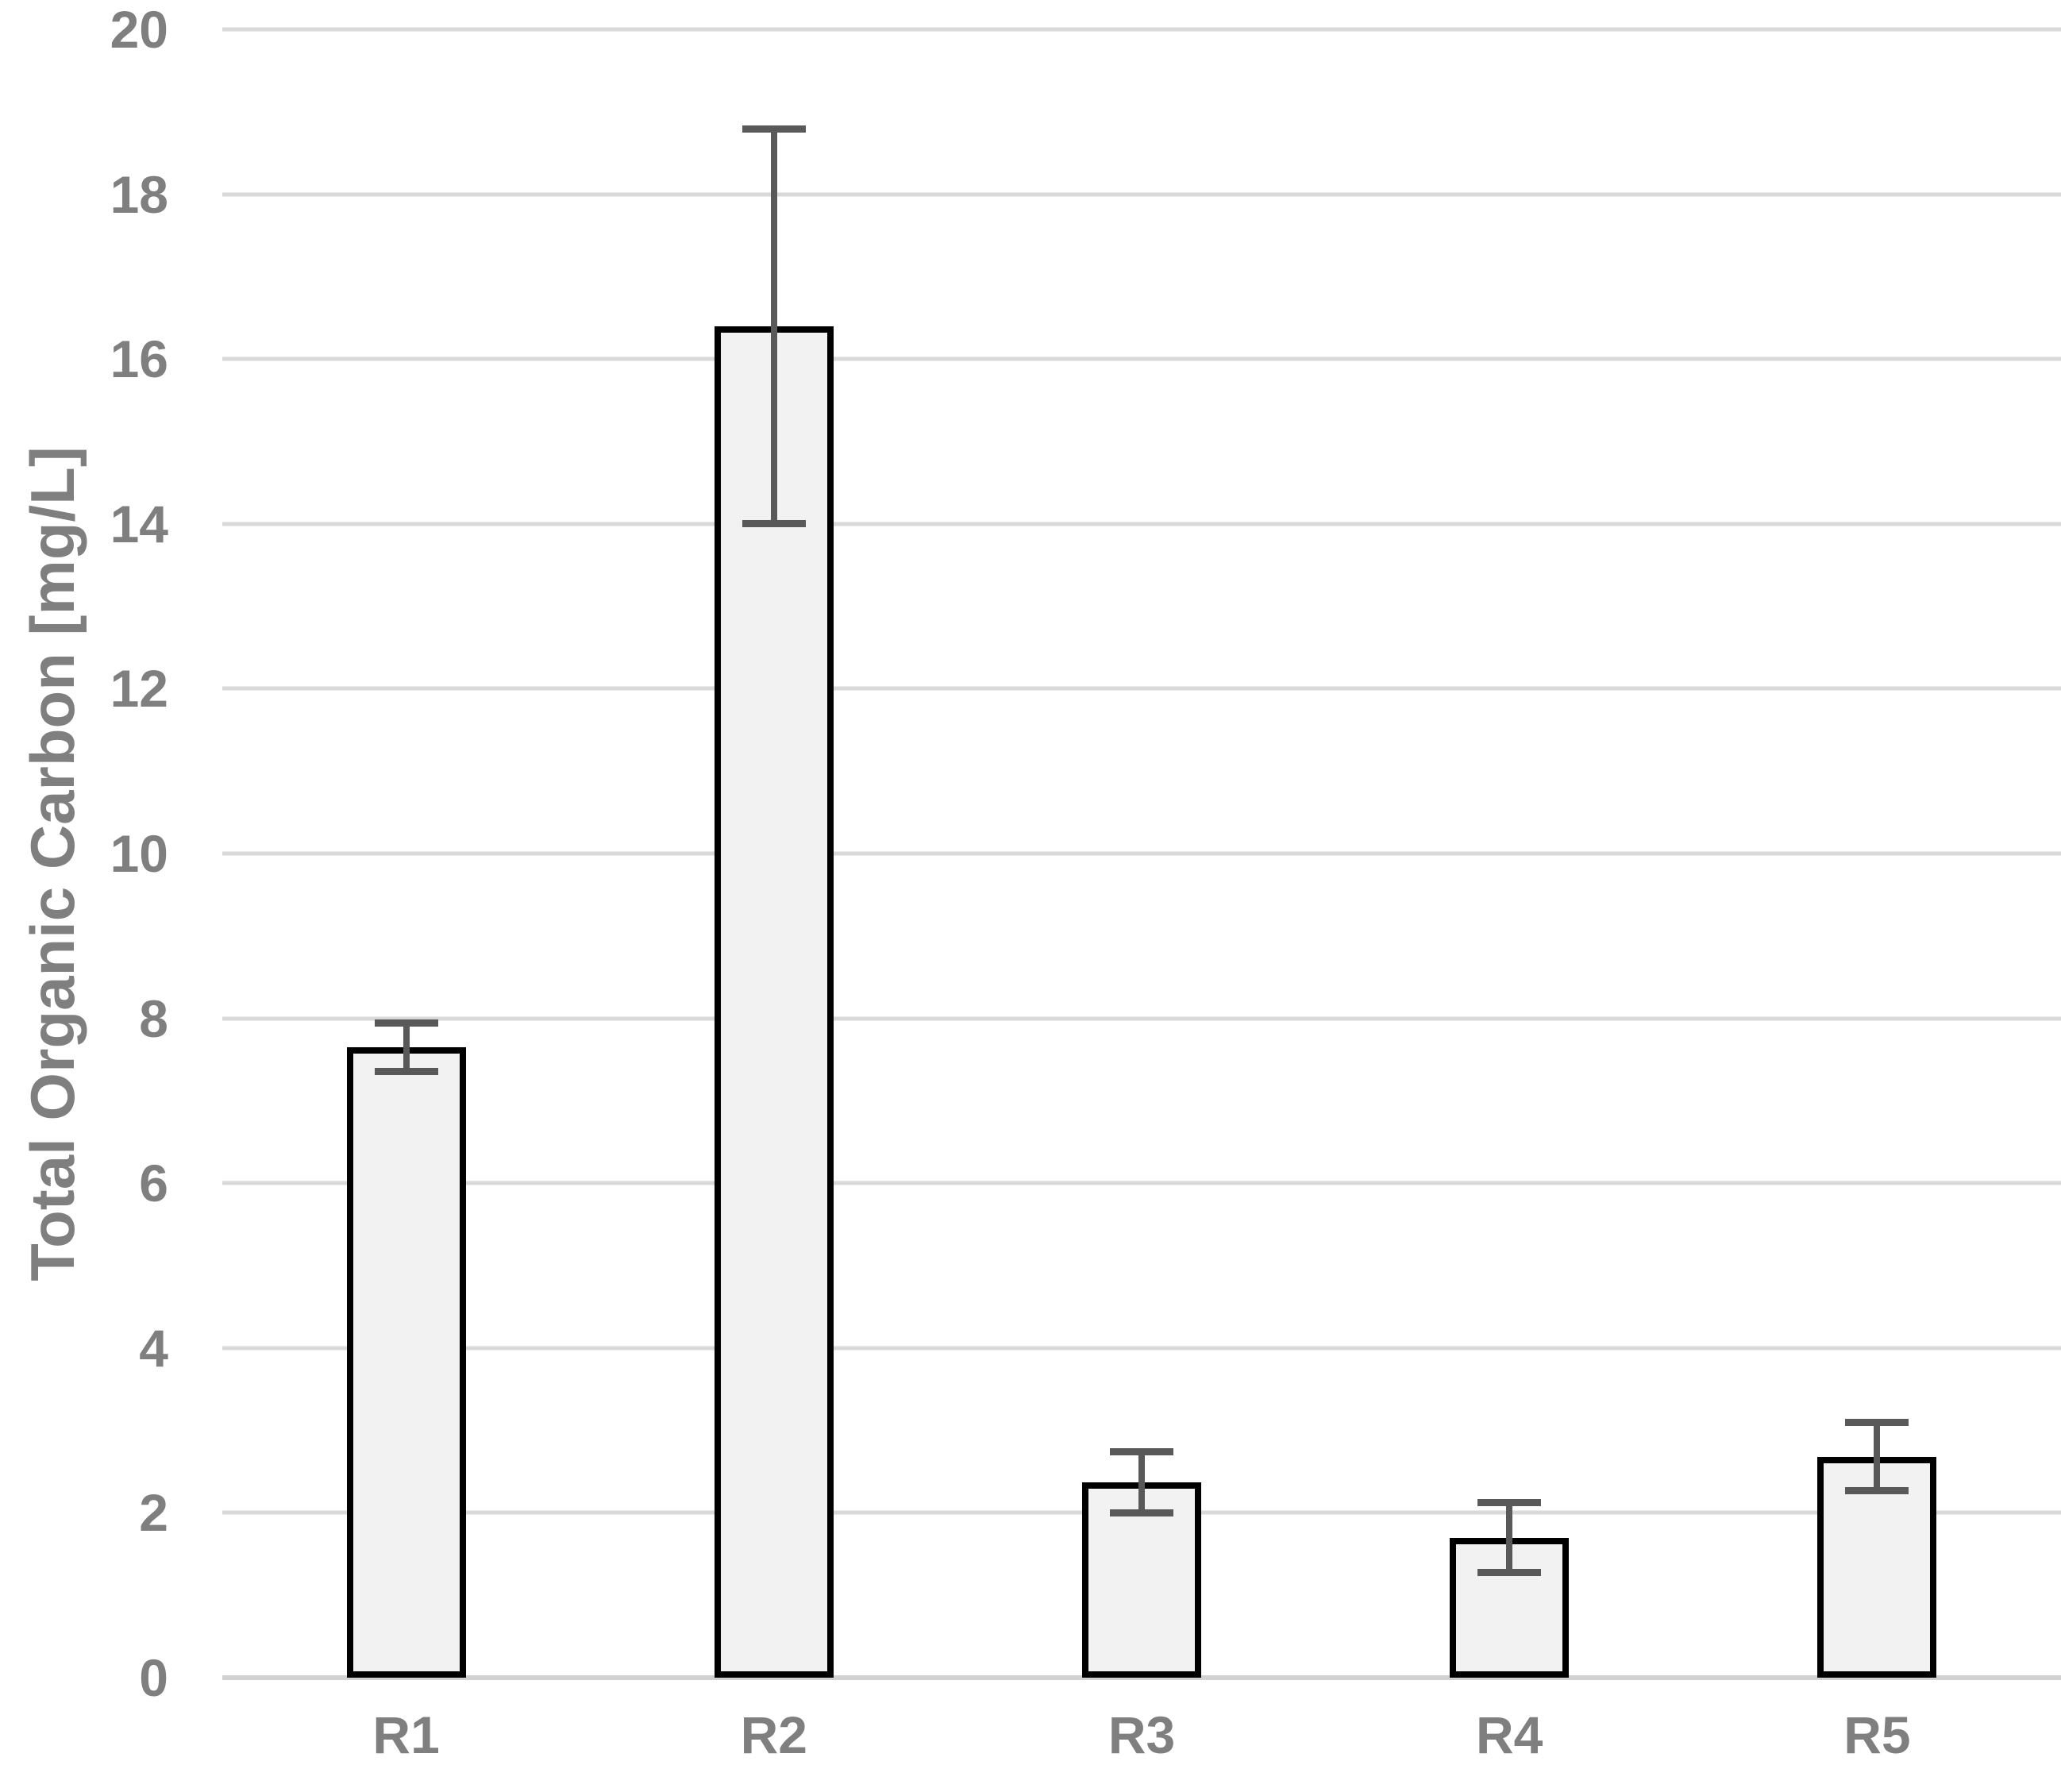 Image resolution: width=2061 pixels, height=1792 pixels. What do you see at coordinates (406, 1047) in the screenshot?
I see `error-bar-r1` at bounding box center [406, 1047].